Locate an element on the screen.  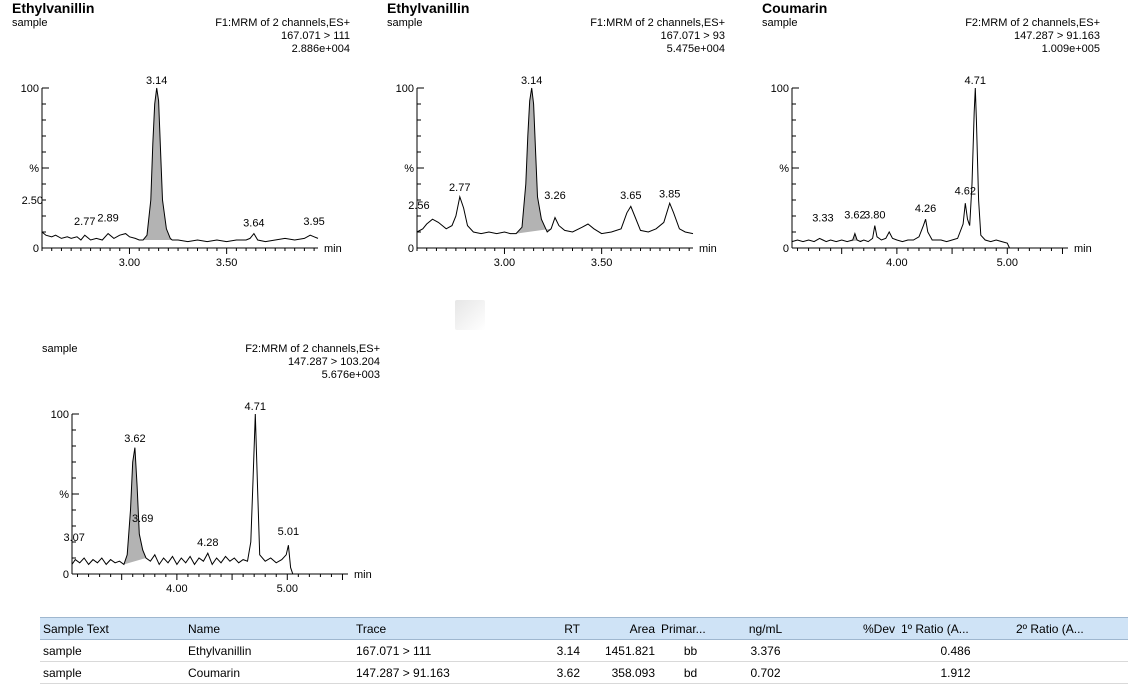
cell-area: 1451.821 is located at coordinates (620, 650).